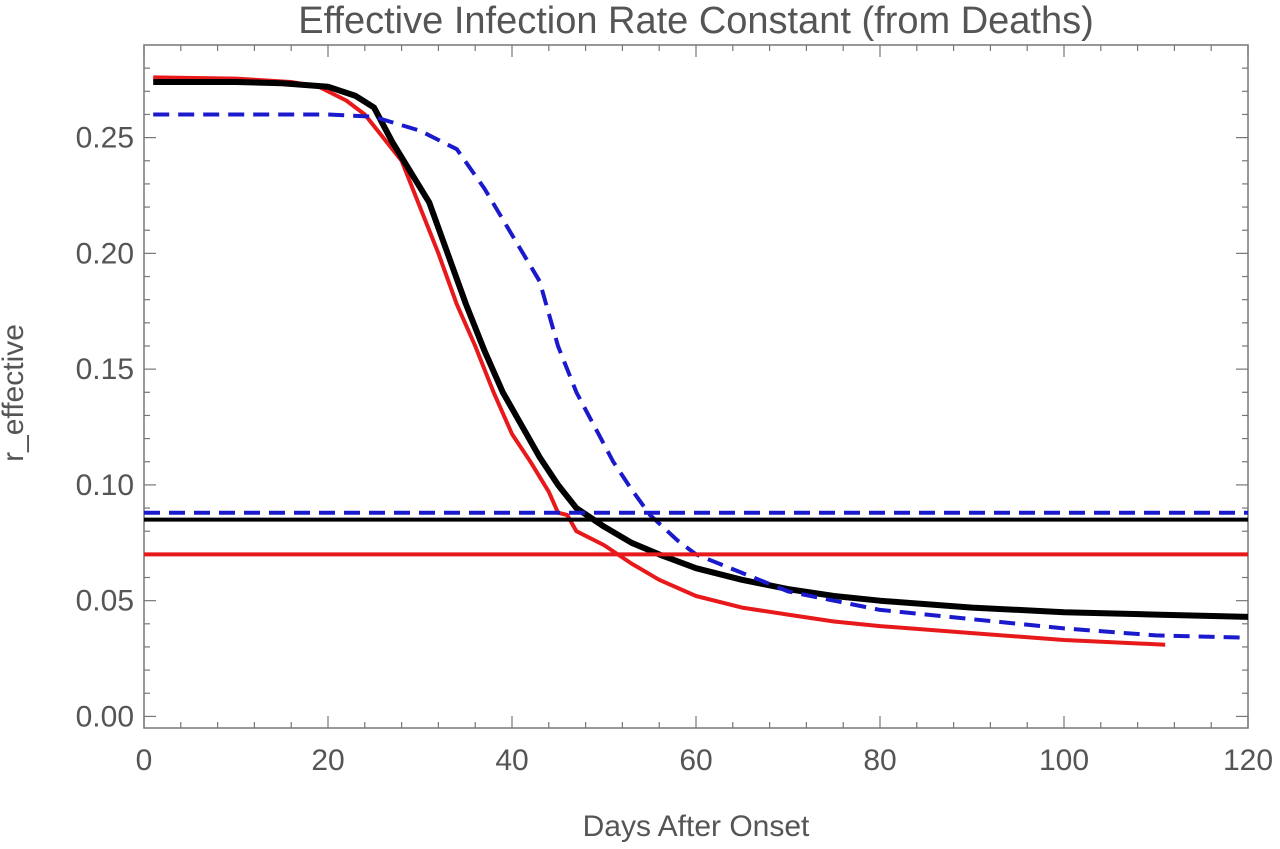 The width and height of the screenshot is (1280, 849). I want to click on x-tick-label: 40, so click(511, 760).